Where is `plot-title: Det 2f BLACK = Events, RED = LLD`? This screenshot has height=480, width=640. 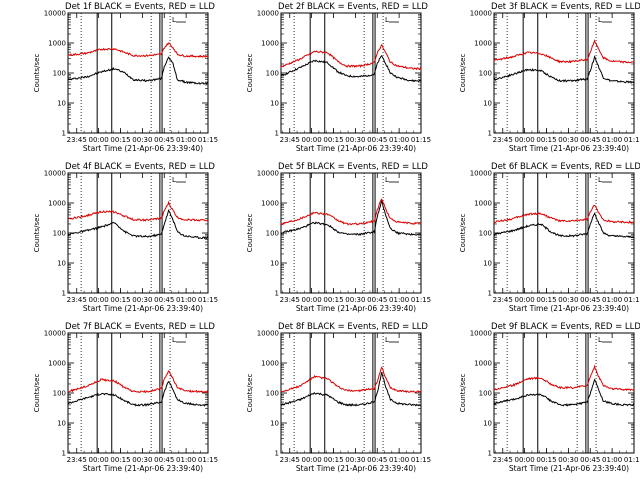 plot-title: Det 2f BLACK = Events, RED = LLD is located at coordinates (353, 7).